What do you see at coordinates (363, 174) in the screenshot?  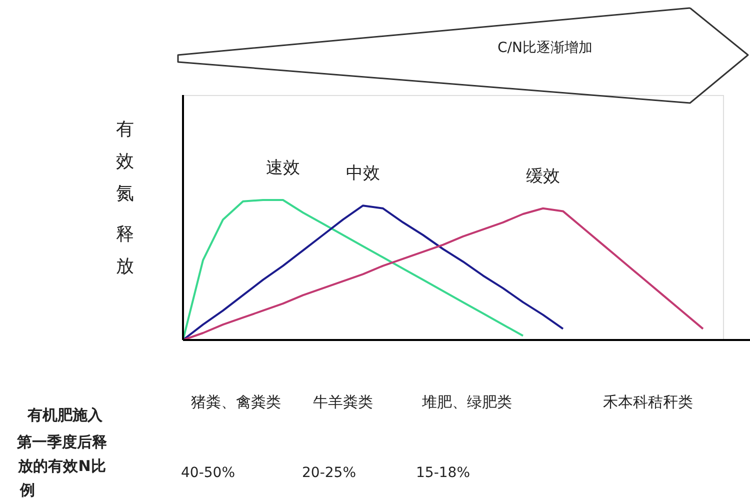 I see `series-label: 中效` at bounding box center [363, 174].